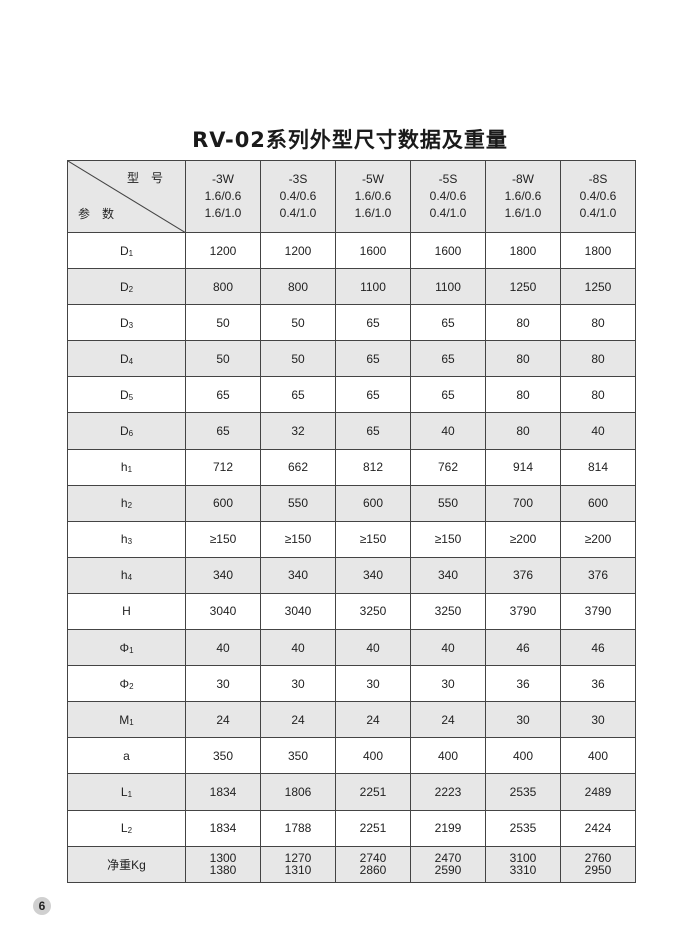 This screenshot has height=948, width=700. I want to click on param-cell: H, so click(126, 611).